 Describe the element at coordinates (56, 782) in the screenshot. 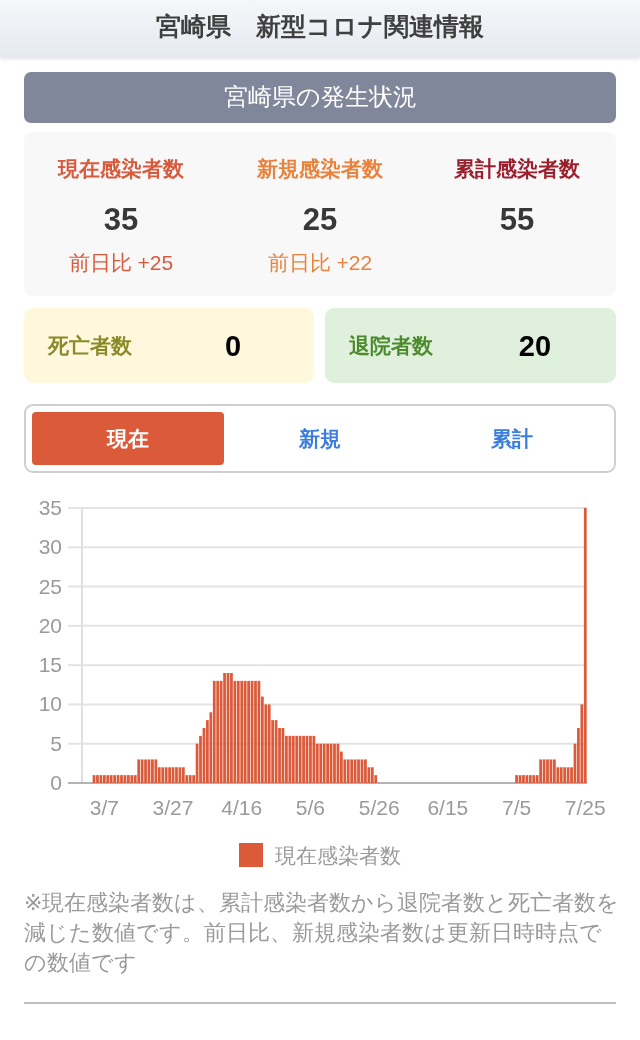

I see `y-tick-label: 0` at that location.